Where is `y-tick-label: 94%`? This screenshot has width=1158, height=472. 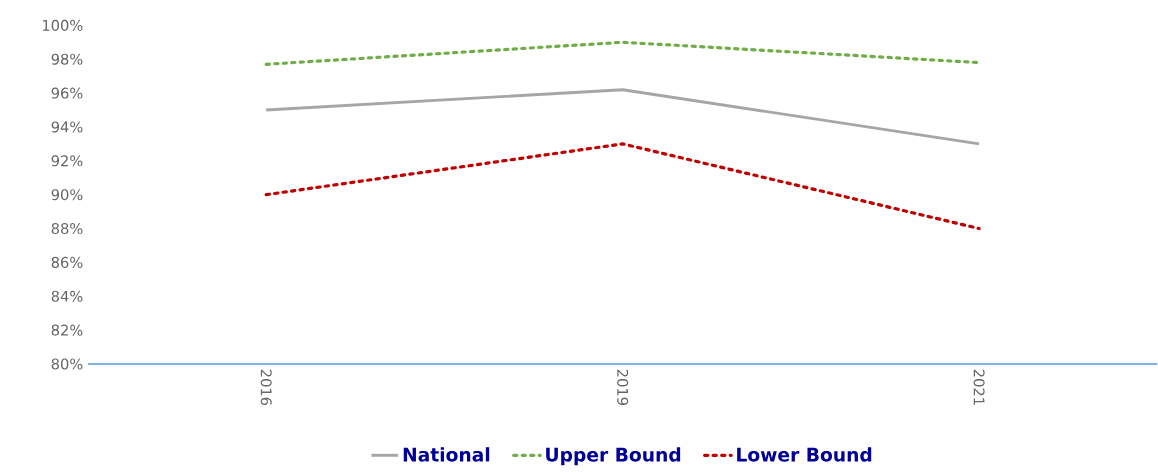
y-tick-label: 94% is located at coordinates (67, 127).